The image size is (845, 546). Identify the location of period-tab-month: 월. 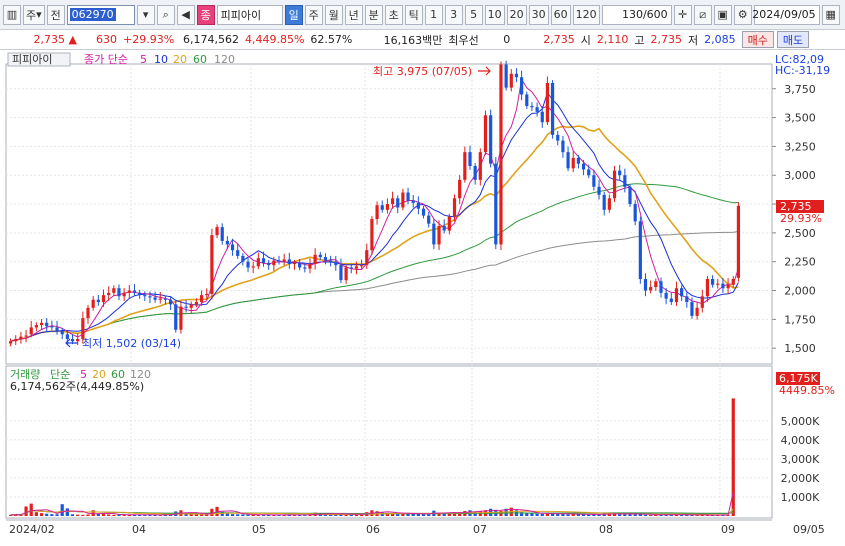
(333, 14).